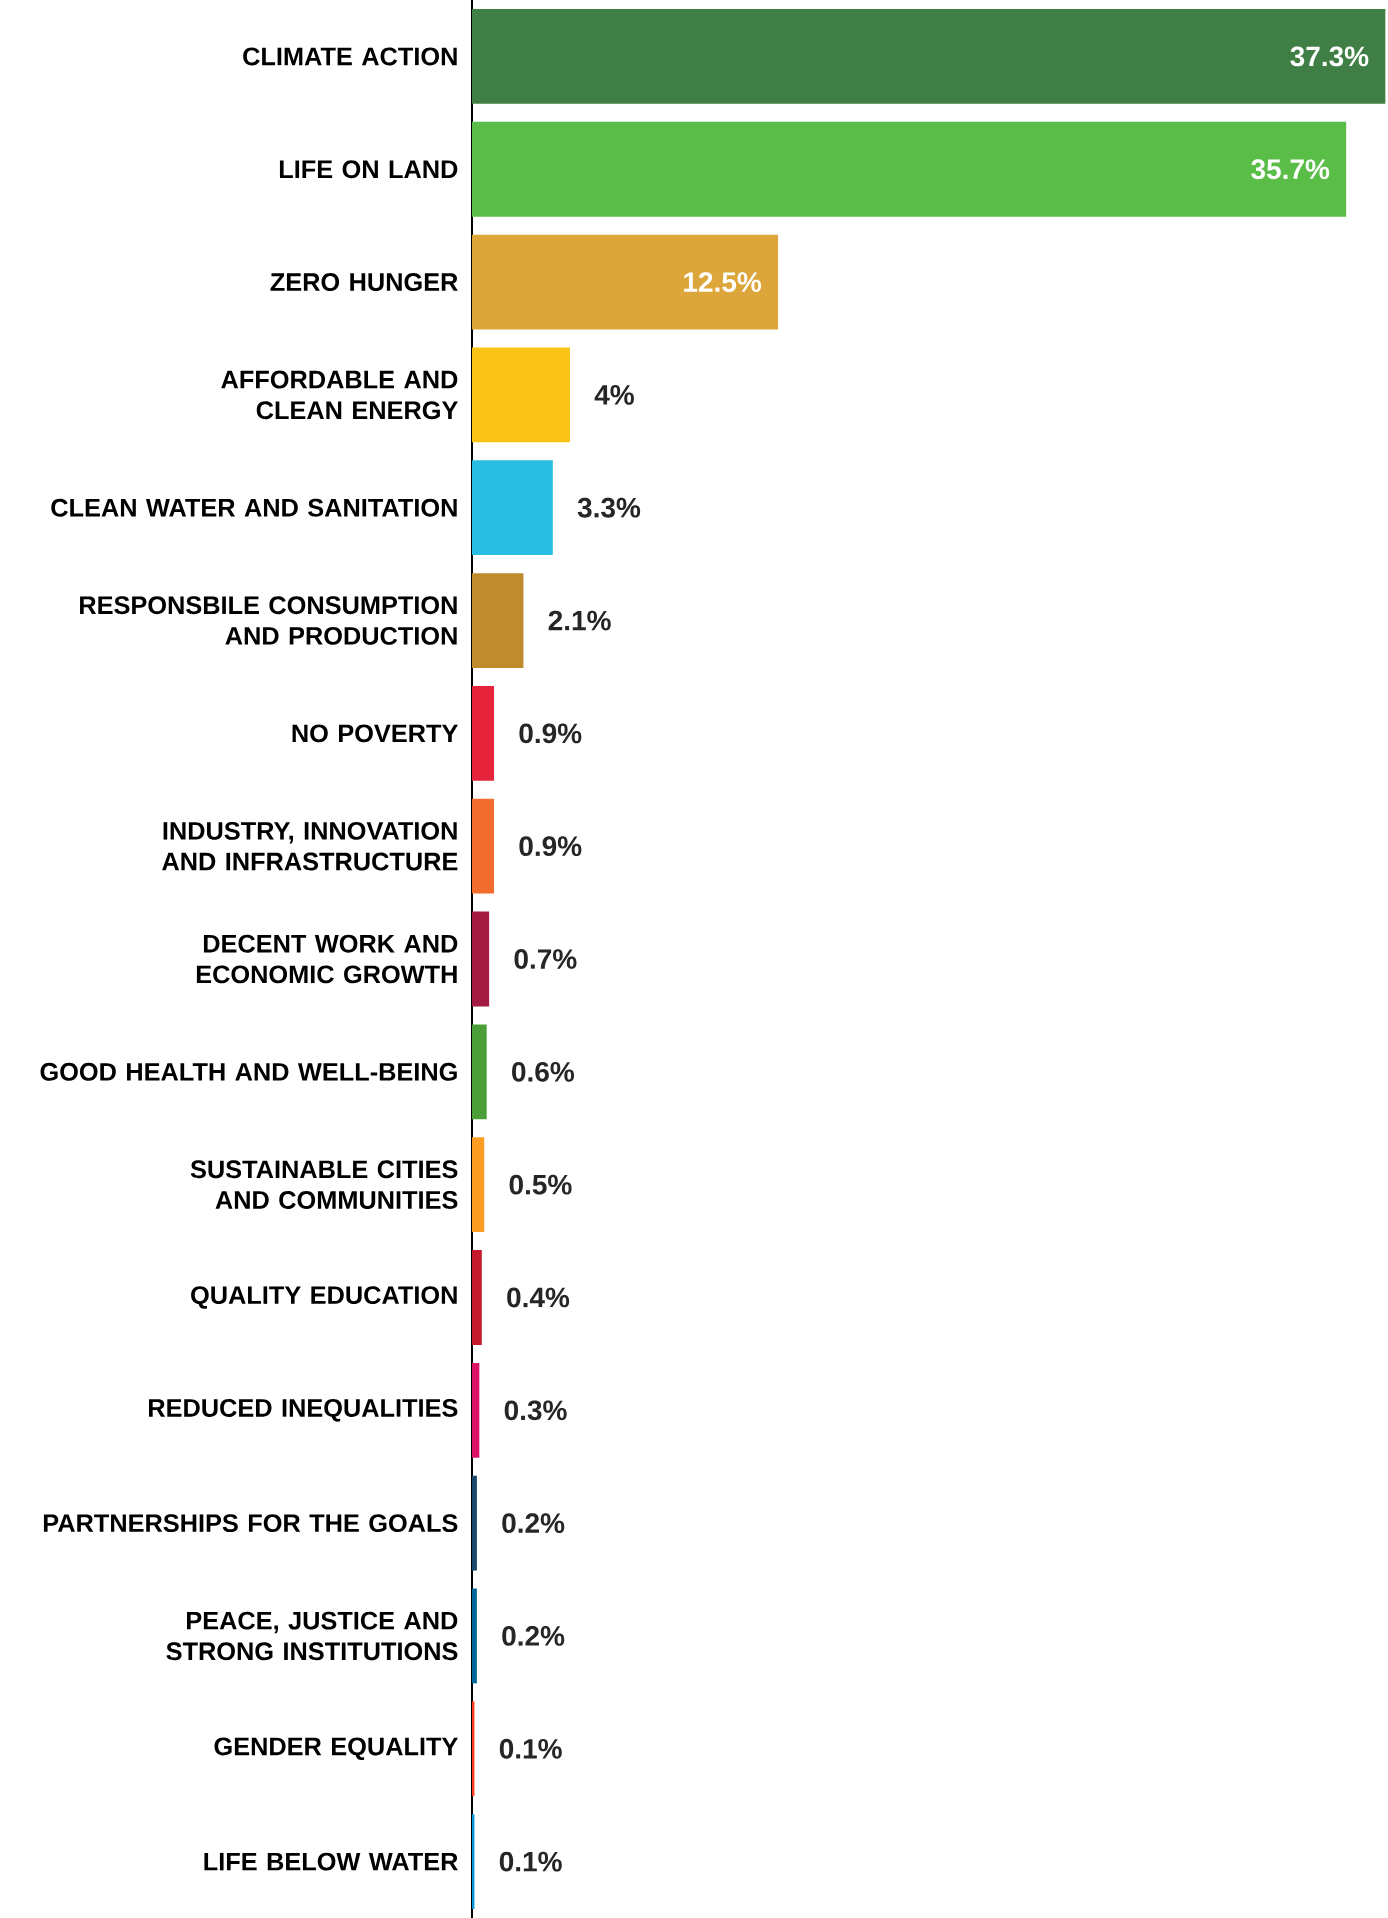  What do you see at coordinates (1329, 56) in the screenshot?
I see `data-label: 37.3%` at bounding box center [1329, 56].